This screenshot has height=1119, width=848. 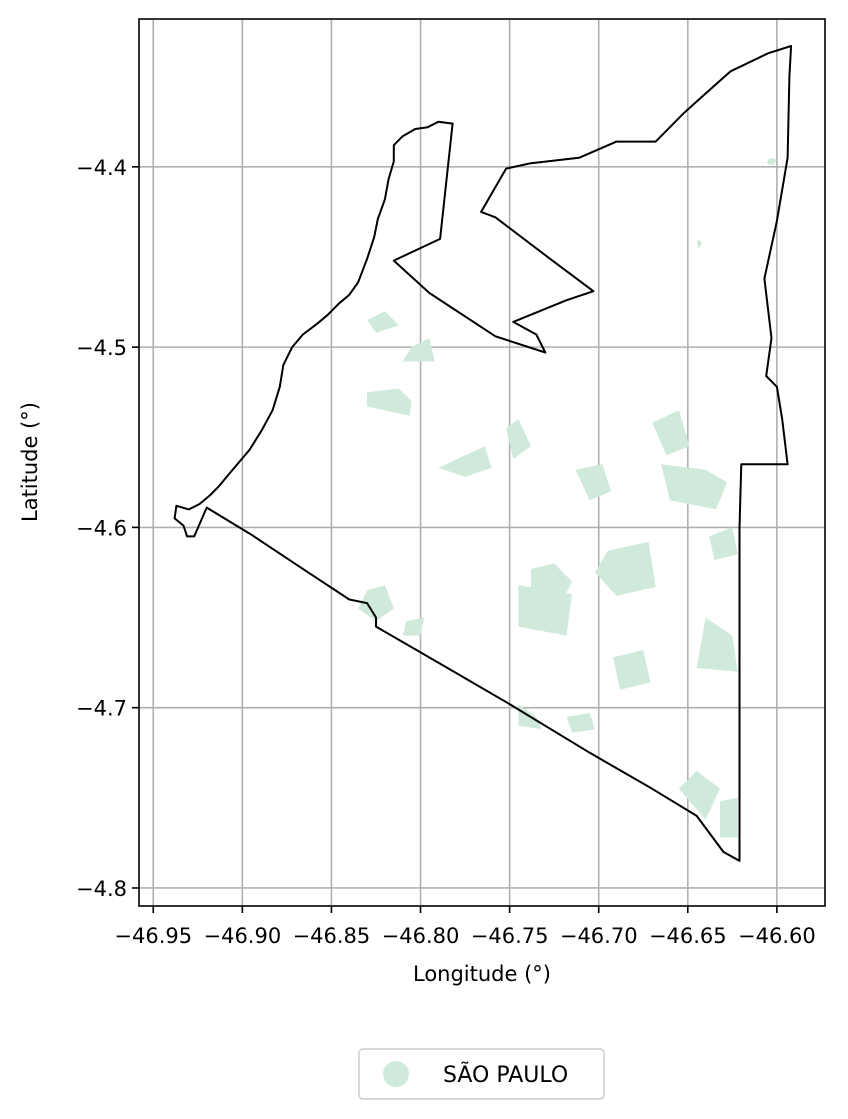 I want to click on legend: SÃO PAULO, so click(x=481, y=1074).